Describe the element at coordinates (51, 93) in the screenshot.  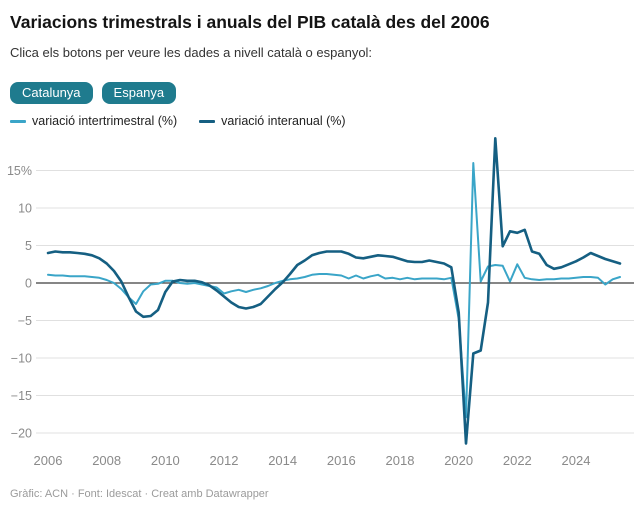
I see `button-catalunya: Catalunya` at that location.